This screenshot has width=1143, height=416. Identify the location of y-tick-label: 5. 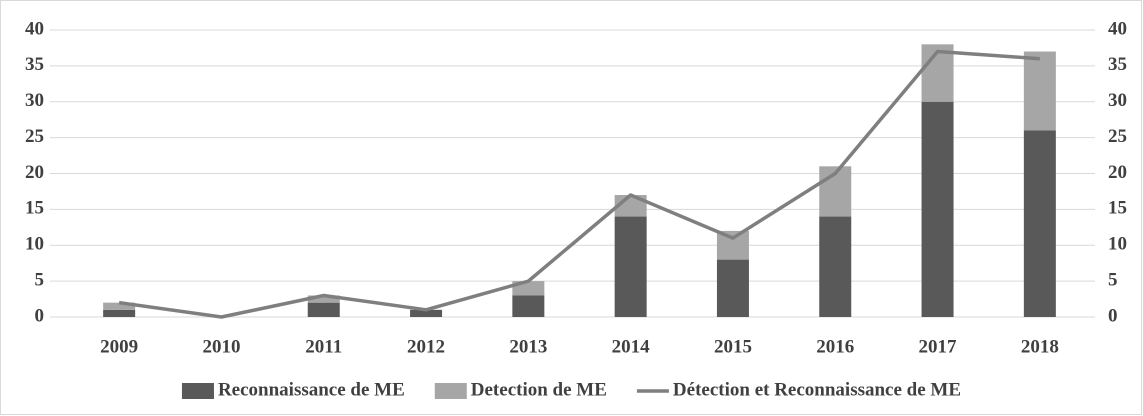
(40, 279).